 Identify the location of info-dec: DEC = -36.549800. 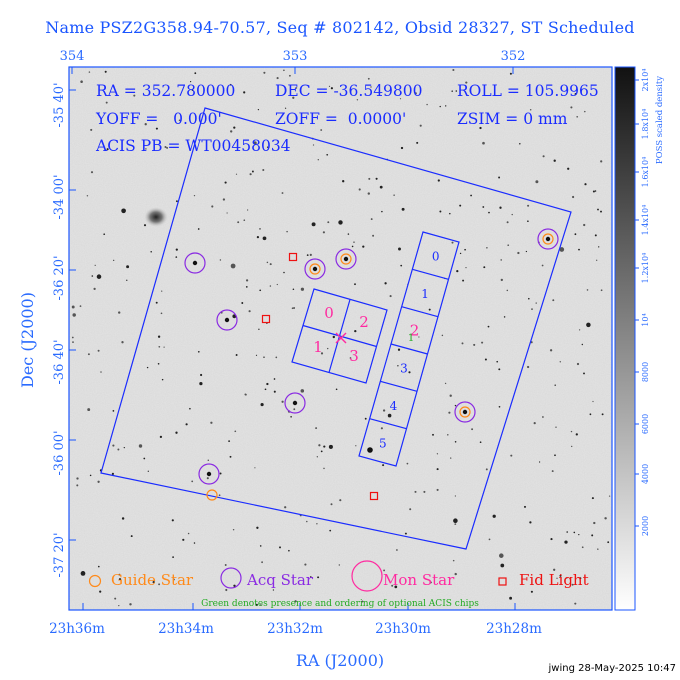
(349, 91).